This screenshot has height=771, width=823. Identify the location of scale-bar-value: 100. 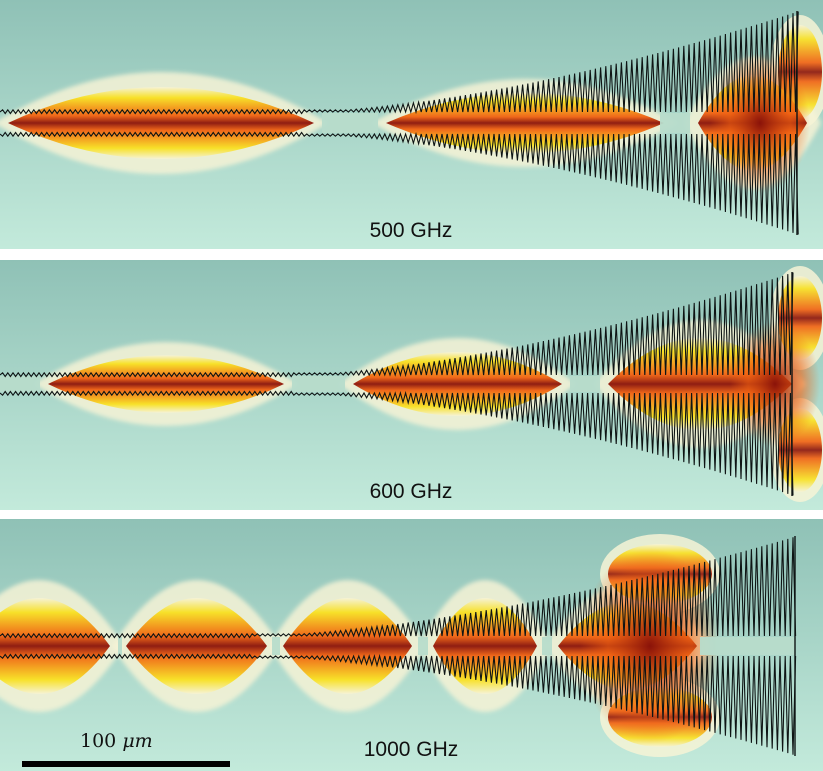
(98, 741).